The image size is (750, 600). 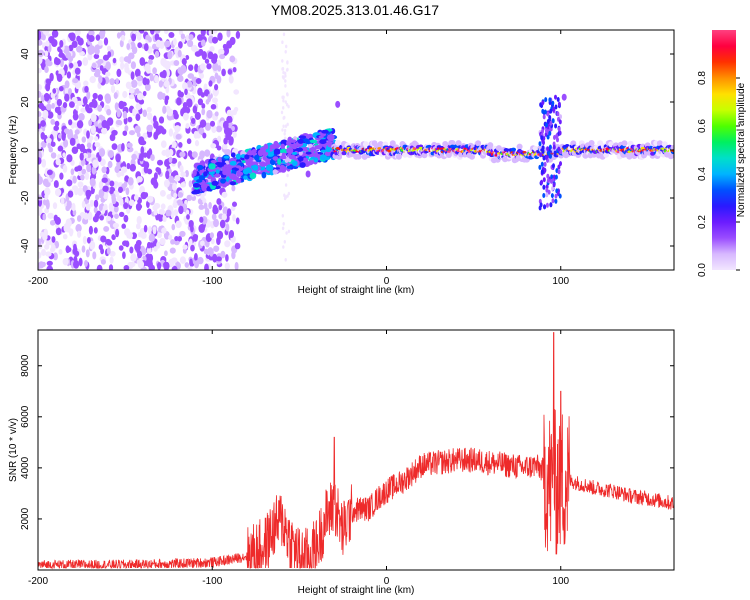 What do you see at coordinates (702, 270) in the screenshot?
I see `colorbar-tick-label: 0.0` at bounding box center [702, 270].